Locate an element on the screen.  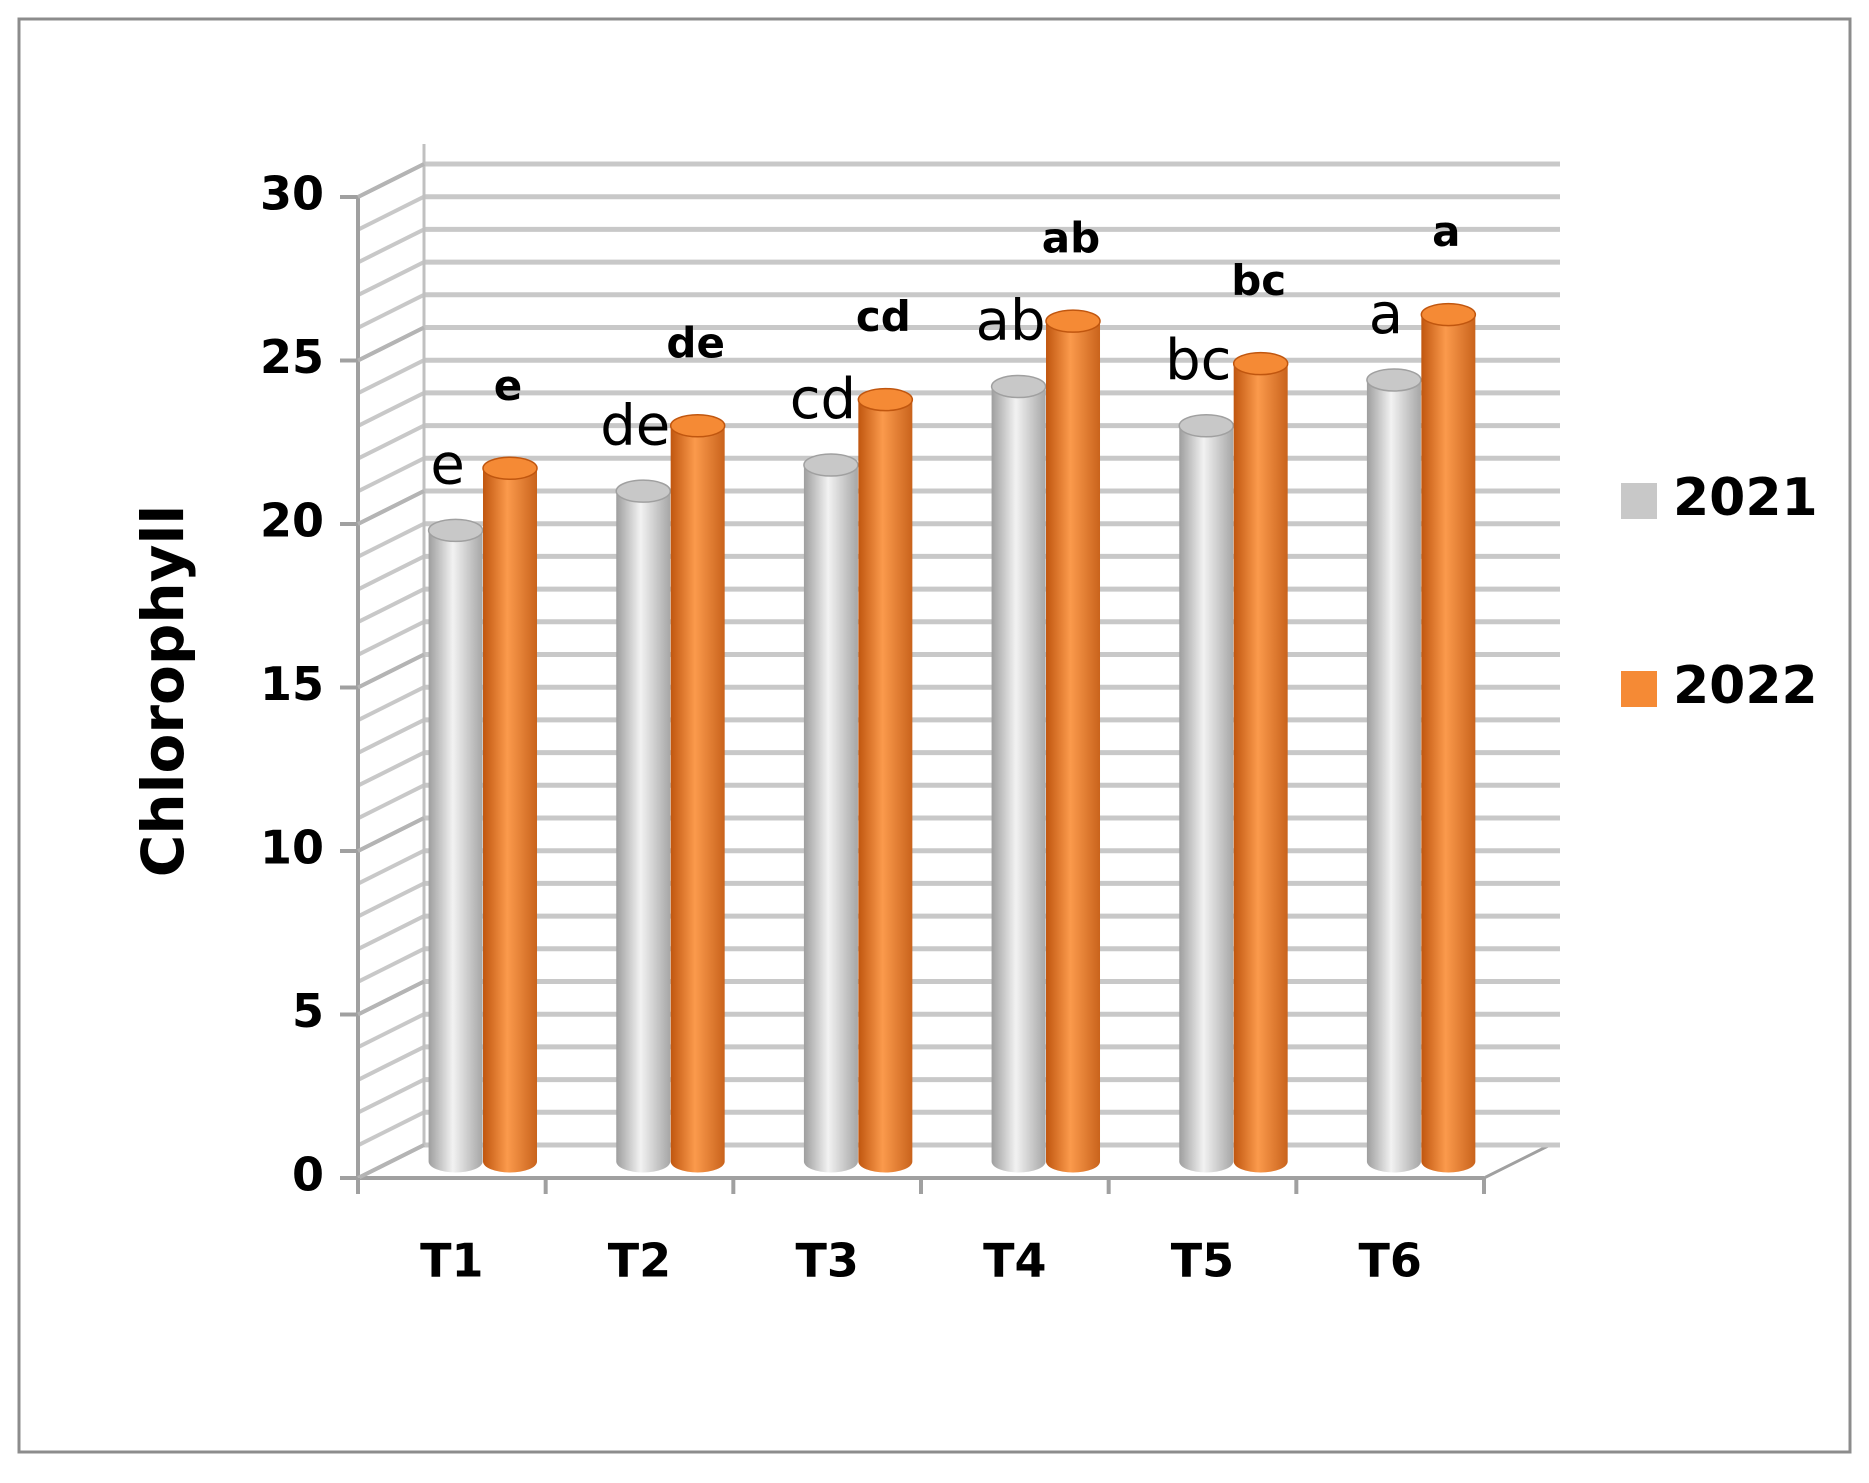
y-tick-label: 15 is located at coordinates (292, 684).